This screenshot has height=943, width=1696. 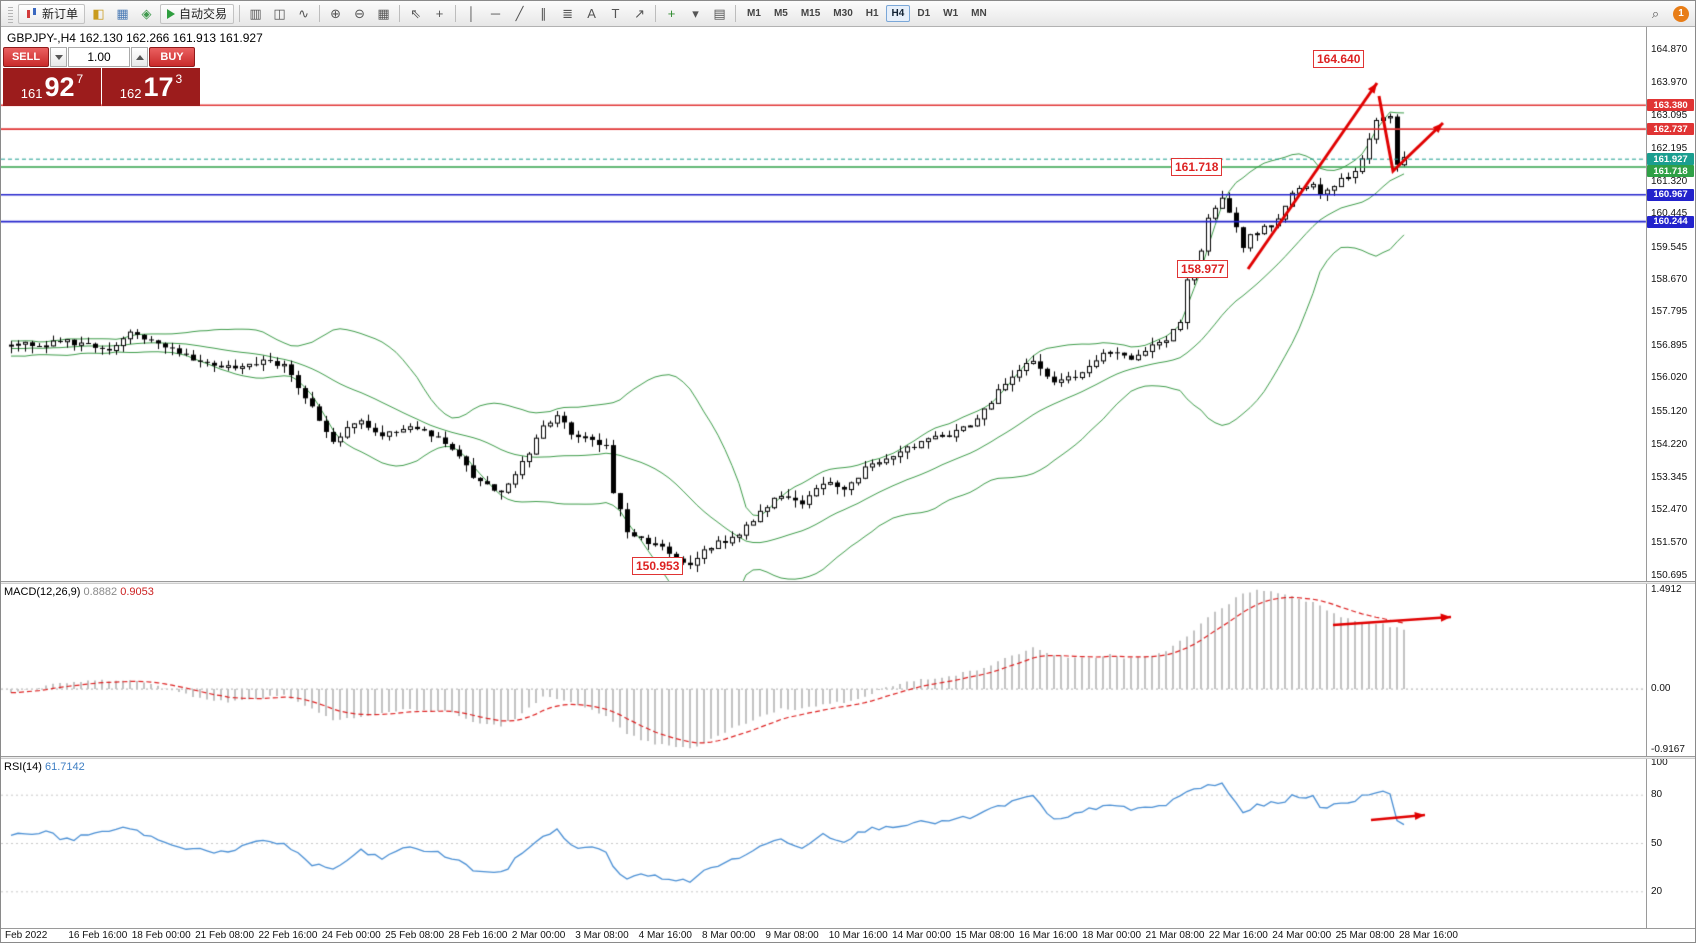 I want to click on time-axis-label: 3 Mar 08:00, so click(x=602, y=935).